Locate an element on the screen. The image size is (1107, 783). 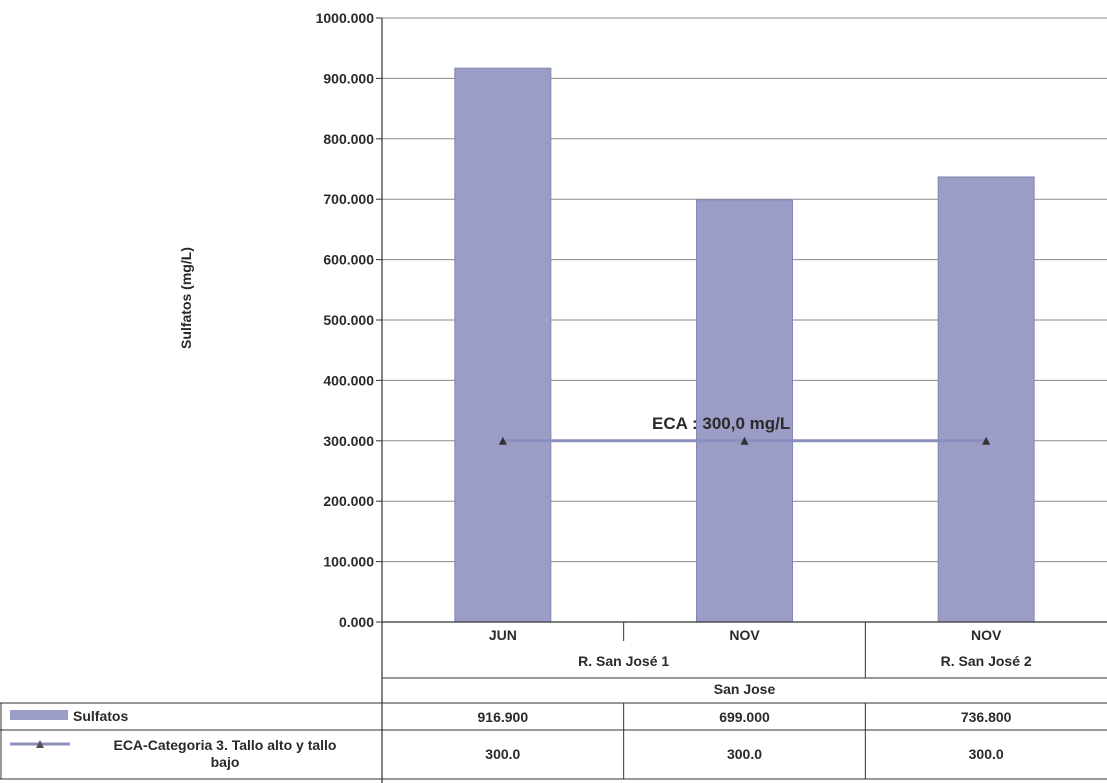
legend-label-sulfatos: Sulfatos is located at coordinates (100, 716).